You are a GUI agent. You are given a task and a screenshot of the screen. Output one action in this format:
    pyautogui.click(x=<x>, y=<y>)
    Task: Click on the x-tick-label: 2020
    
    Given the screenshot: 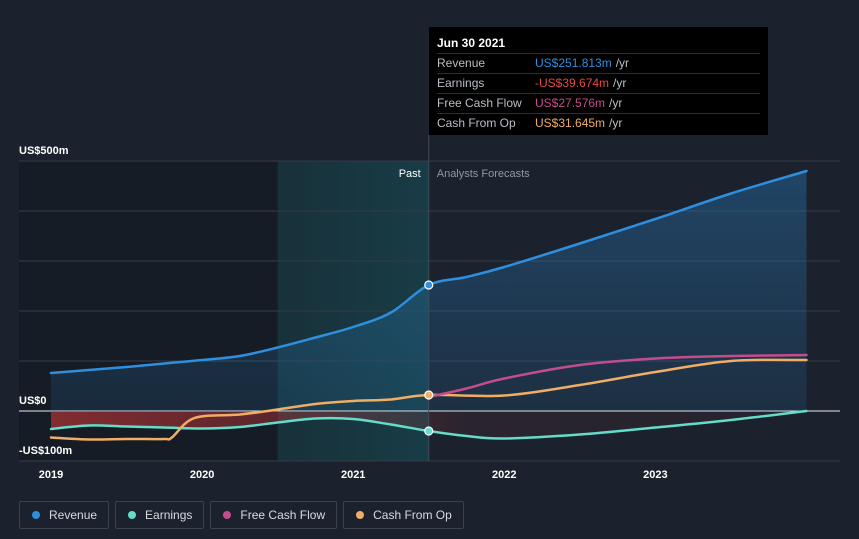 What is the action you would take?
    pyautogui.click(x=202, y=475)
    